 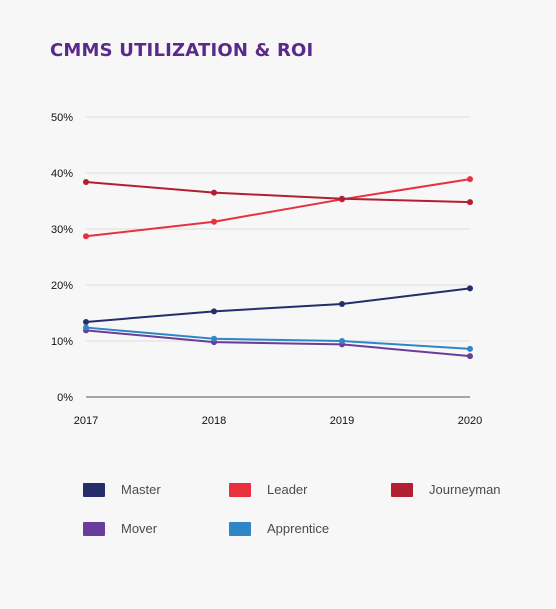 I want to click on x-tick-label: 2017, so click(x=86, y=421).